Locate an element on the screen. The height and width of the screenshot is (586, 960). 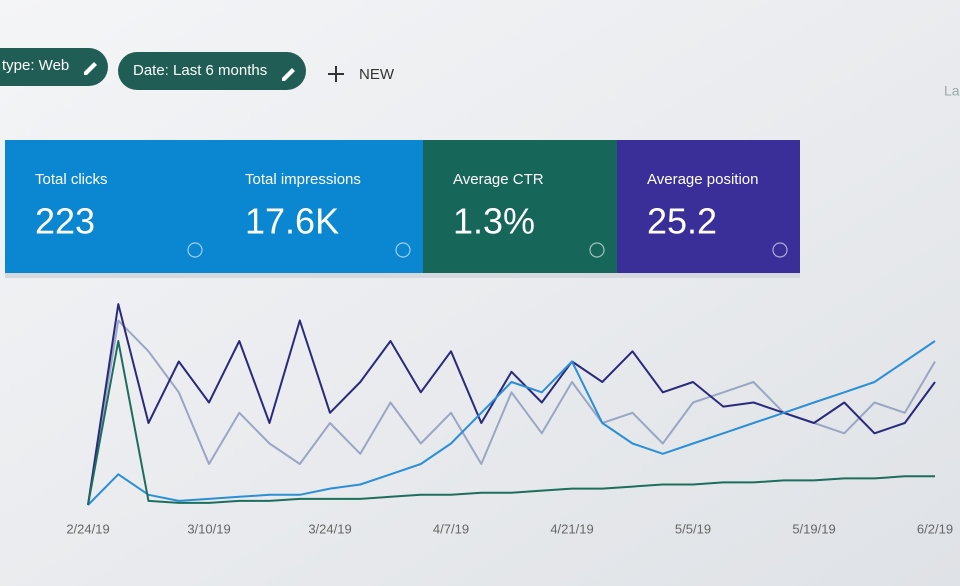
x-tick-label: 3/24/19 is located at coordinates (329, 528).